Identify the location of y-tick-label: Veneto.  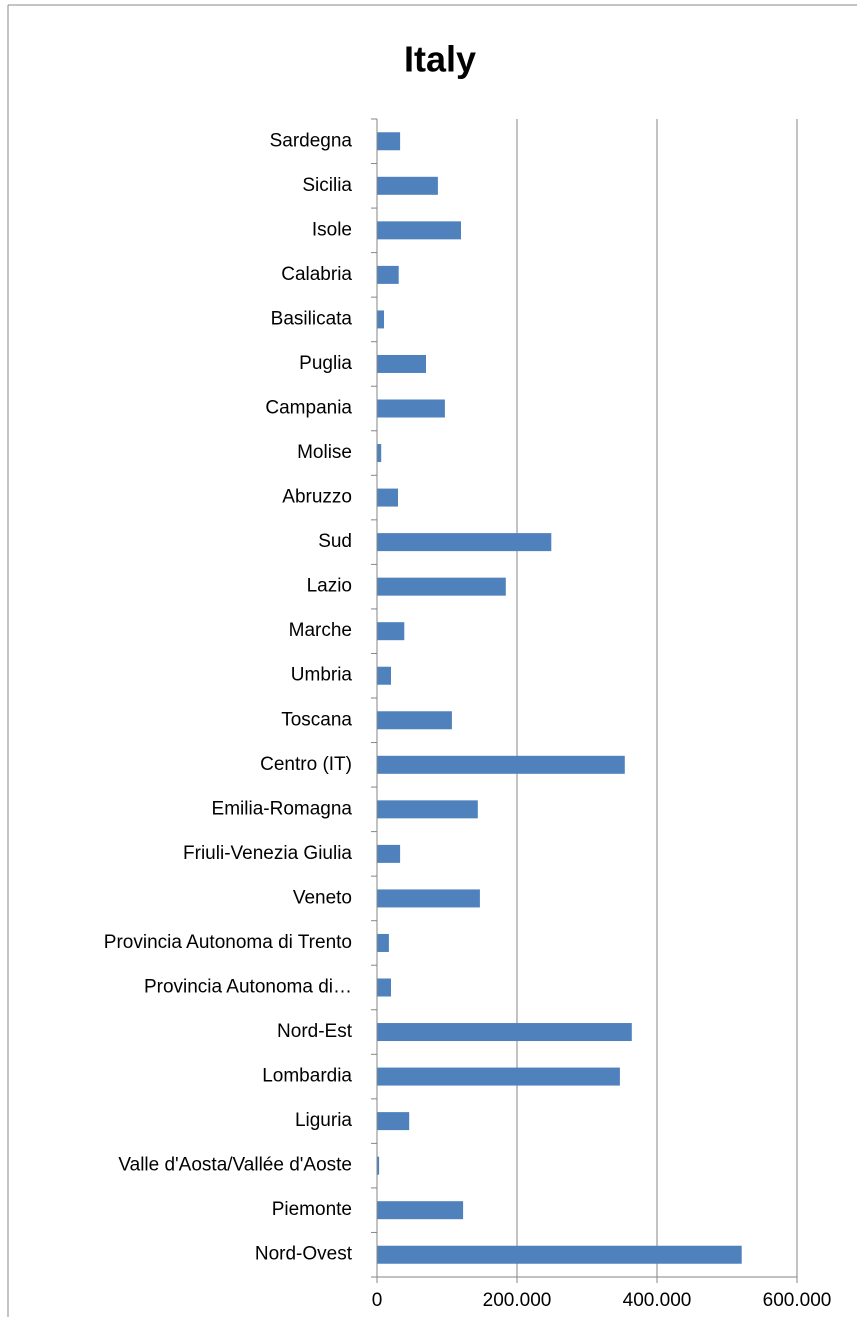
(322, 897).